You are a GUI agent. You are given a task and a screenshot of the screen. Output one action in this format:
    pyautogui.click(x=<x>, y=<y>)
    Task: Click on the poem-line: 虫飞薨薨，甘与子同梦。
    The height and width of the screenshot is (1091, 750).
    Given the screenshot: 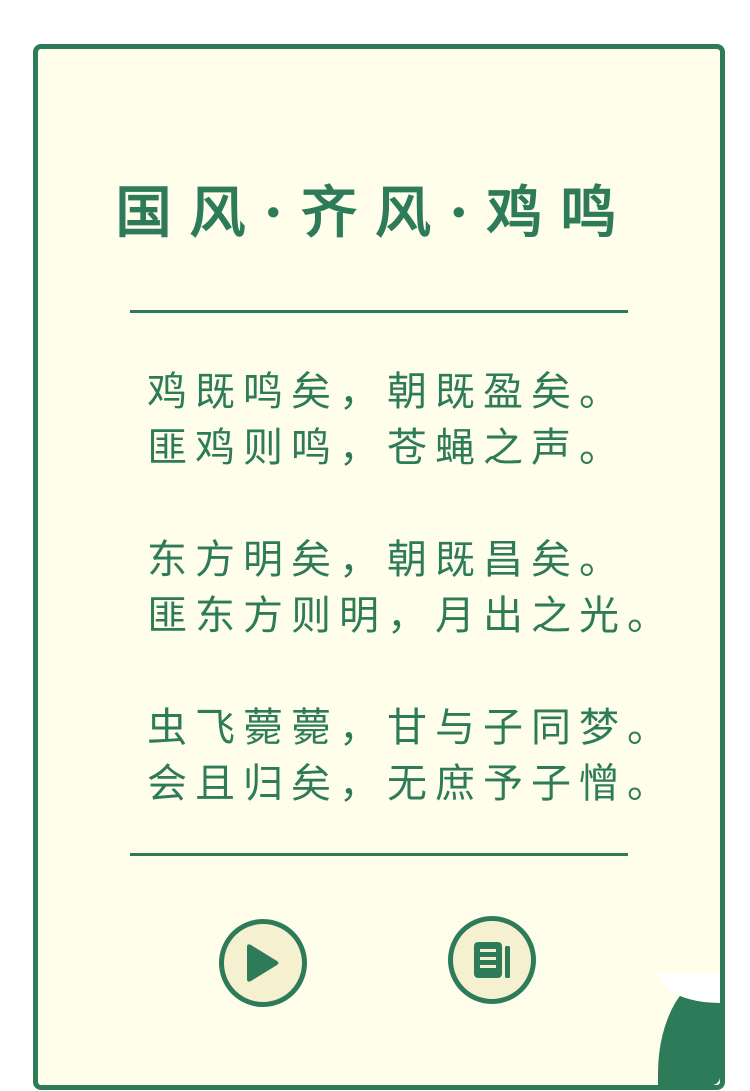 What is the action you would take?
    pyautogui.click(x=411, y=728)
    